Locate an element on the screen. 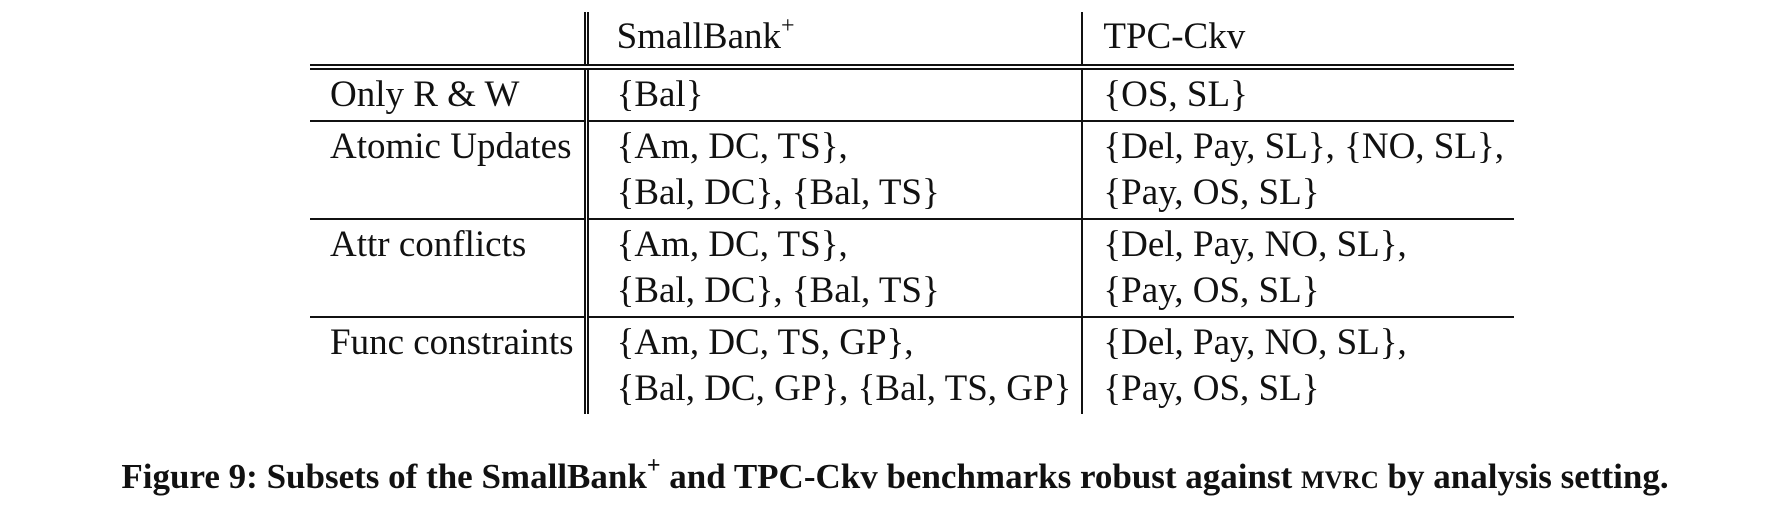 The height and width of the screenshot is (511, 1790). header-smallbank: SmallBank+ is located at coordinates (833, 39).